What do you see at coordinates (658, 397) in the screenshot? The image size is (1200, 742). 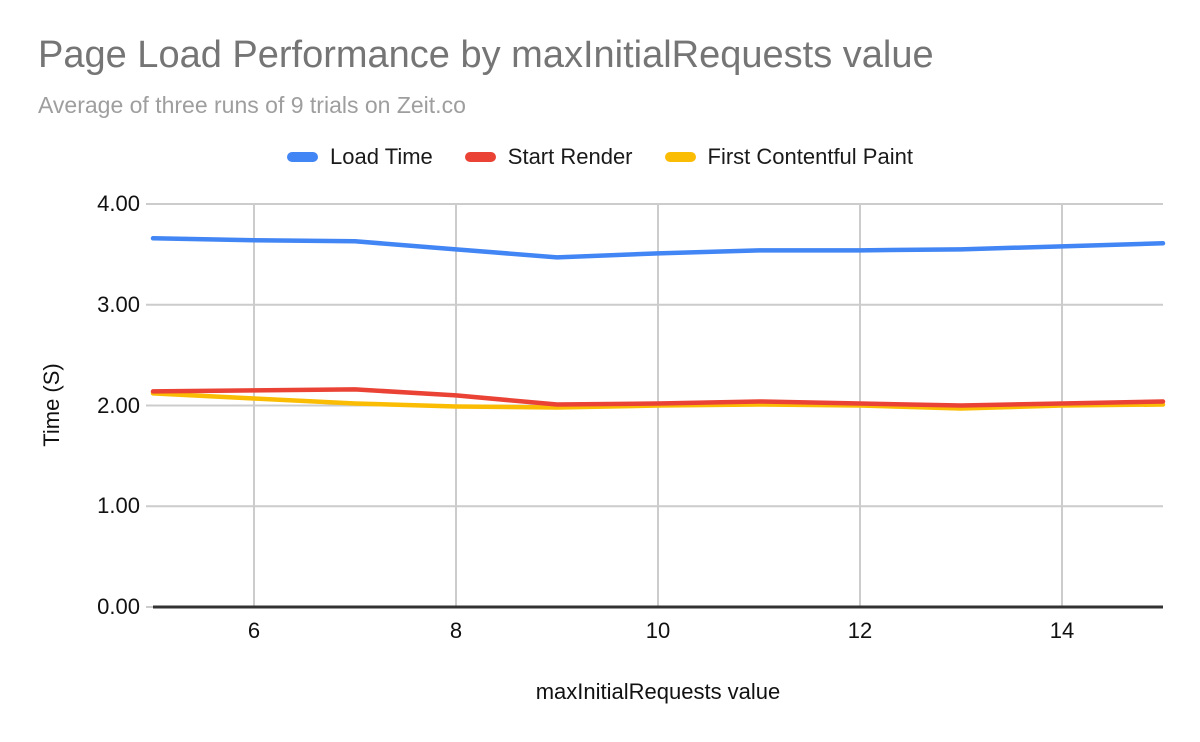 I see `series-line-start-render` at bounding box center [658, 397].